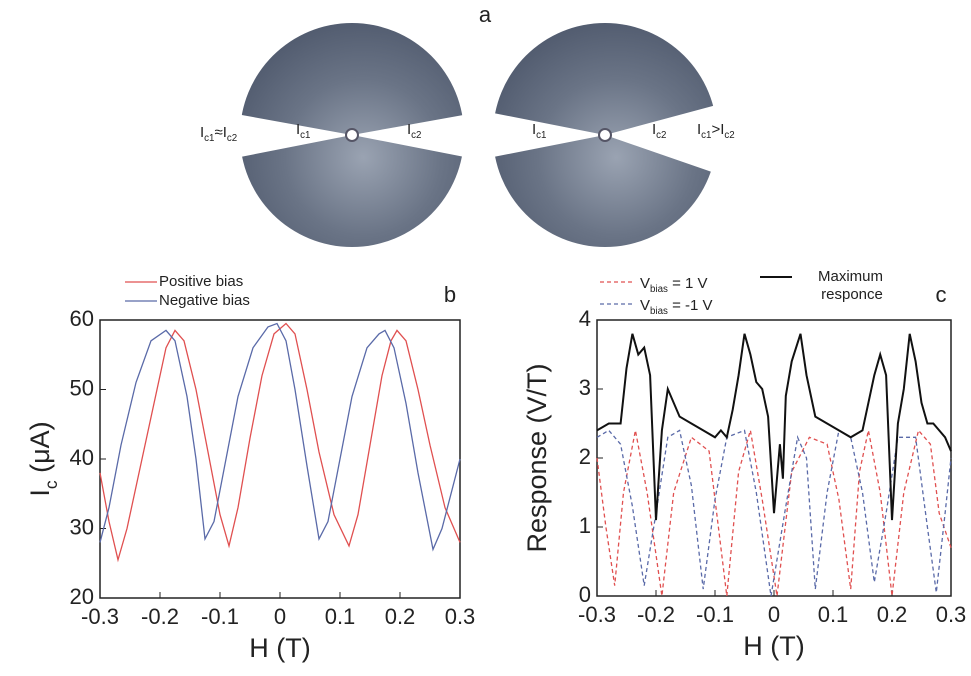 Image resolution: width=971 pixels, height=676 pixels. What do you see at coordinates (450, 294) in the screenshot?
I see `panel-label: b` at bounding box center [450, 294].